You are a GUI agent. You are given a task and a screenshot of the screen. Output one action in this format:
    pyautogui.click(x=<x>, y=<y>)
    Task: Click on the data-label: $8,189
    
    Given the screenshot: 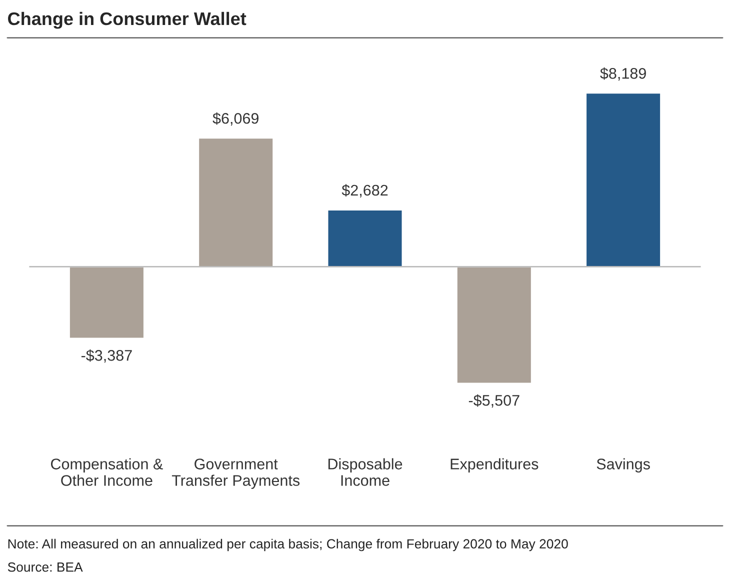 What is the action you would take?
    pyautogui.click(x=623, y=74)
    